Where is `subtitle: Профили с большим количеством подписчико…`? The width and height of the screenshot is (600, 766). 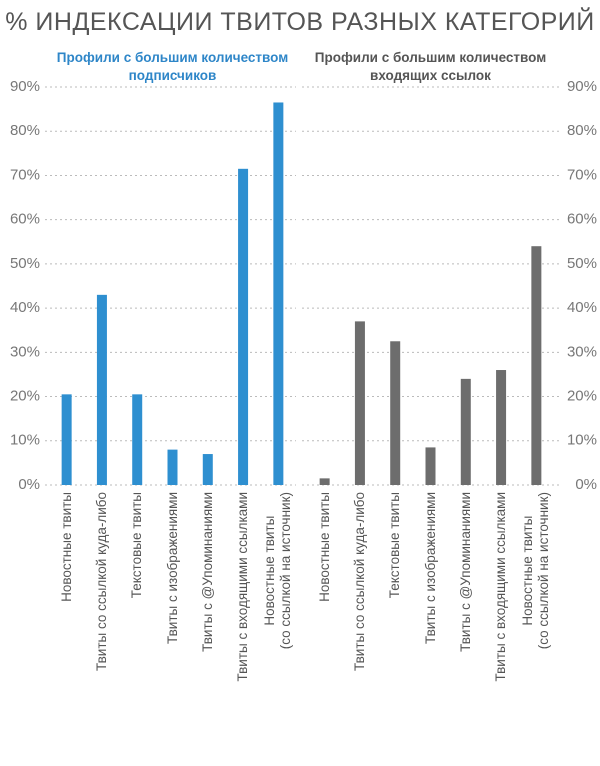
subtitle: Профили с большим количеством подписчико… is located at coordinates (172, 66).